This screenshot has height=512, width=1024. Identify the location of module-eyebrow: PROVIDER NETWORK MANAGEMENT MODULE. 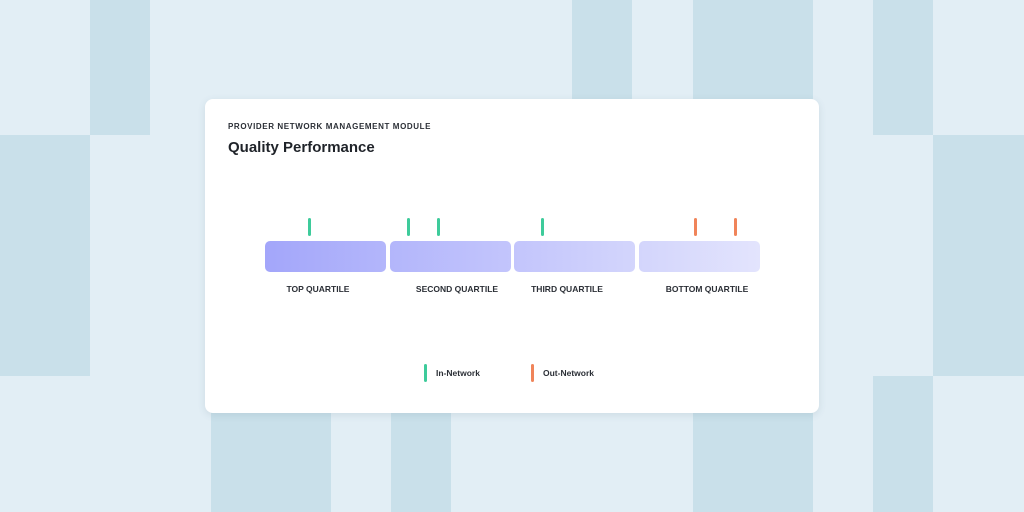
(330, 126).